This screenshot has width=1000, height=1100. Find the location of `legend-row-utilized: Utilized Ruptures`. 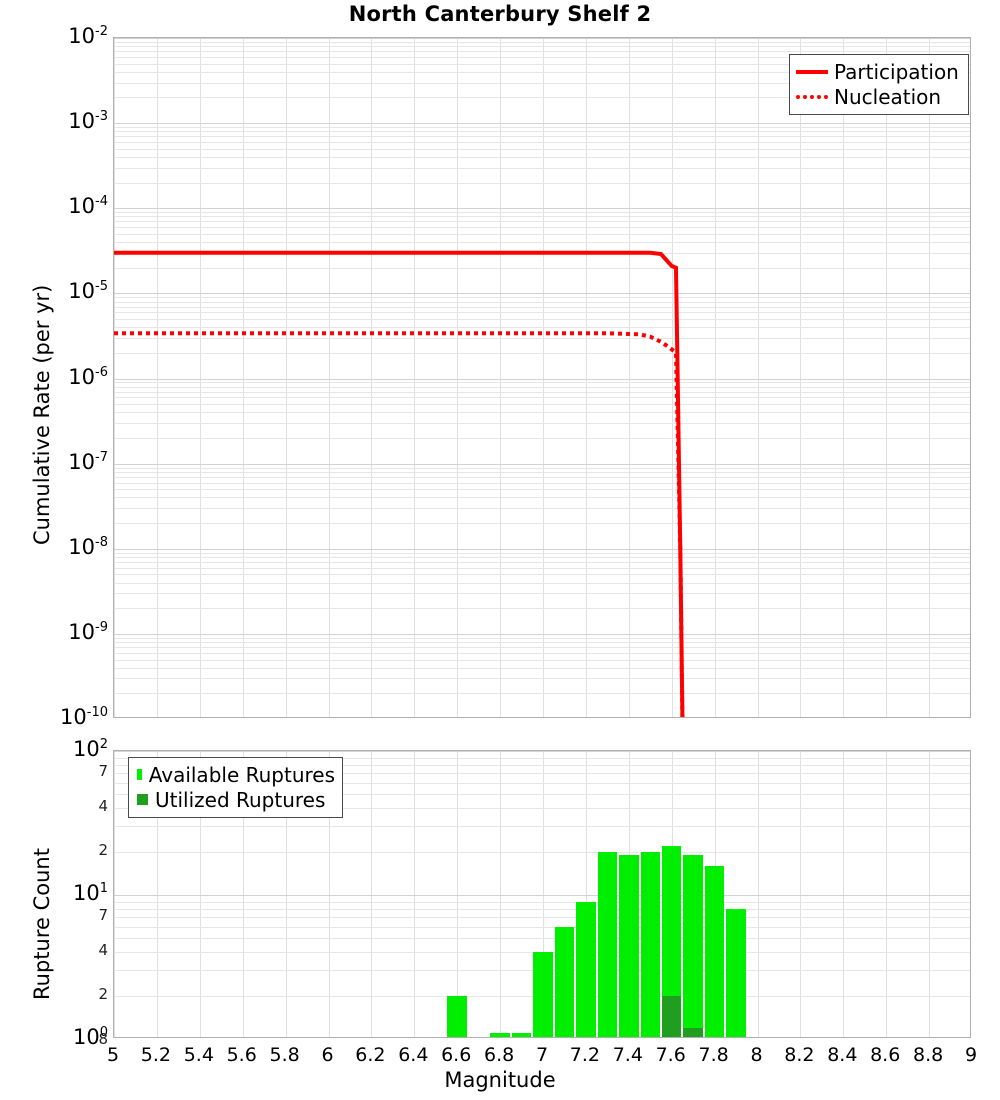

legend-row-utilized: Utilized Ruptures is located at coordinates (235, 799).